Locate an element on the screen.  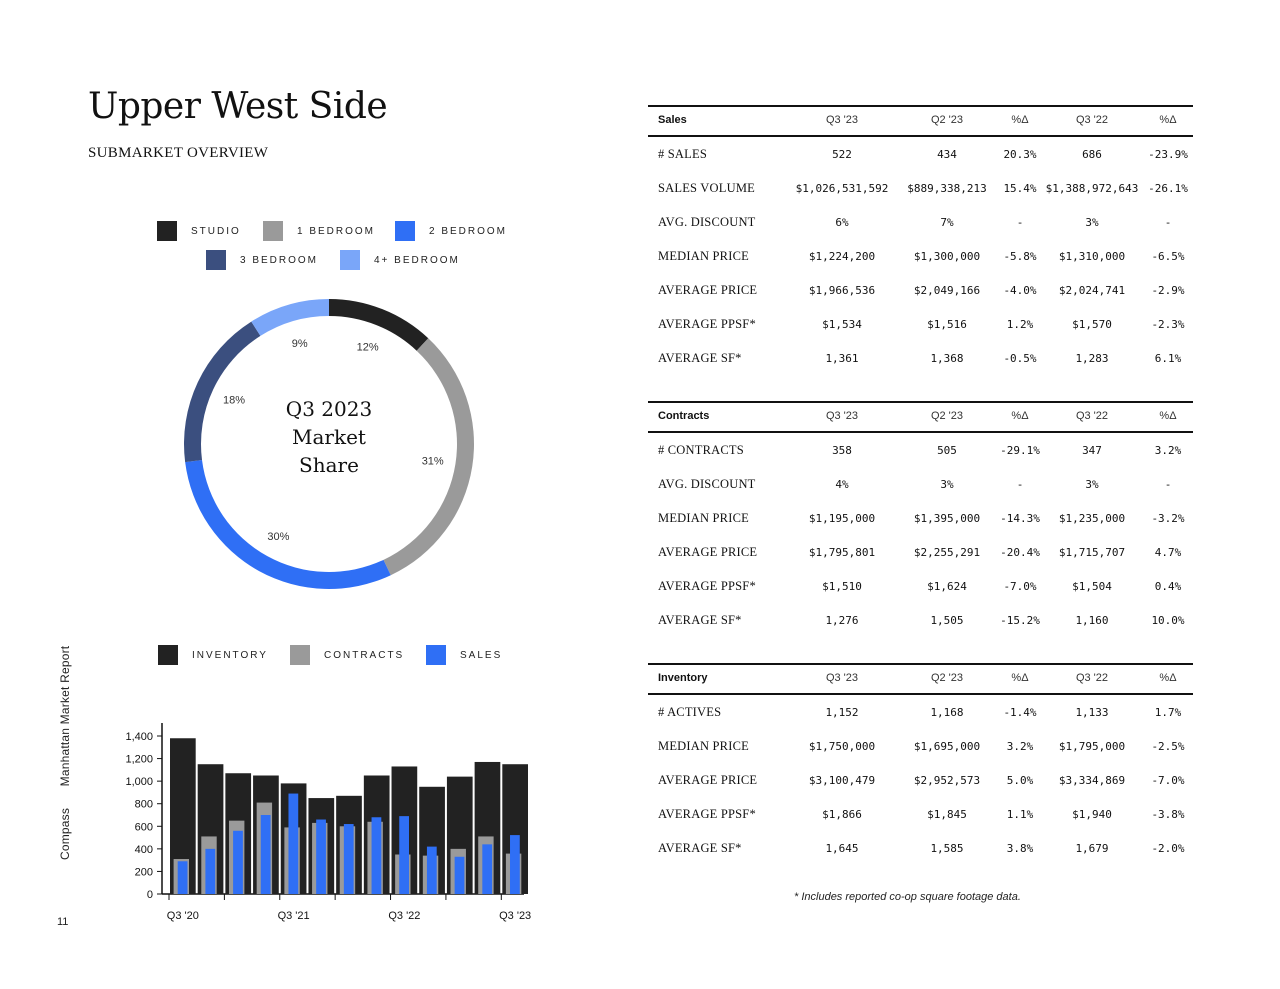
table-cell: -7.0% is located at coordinates (1020, 586).